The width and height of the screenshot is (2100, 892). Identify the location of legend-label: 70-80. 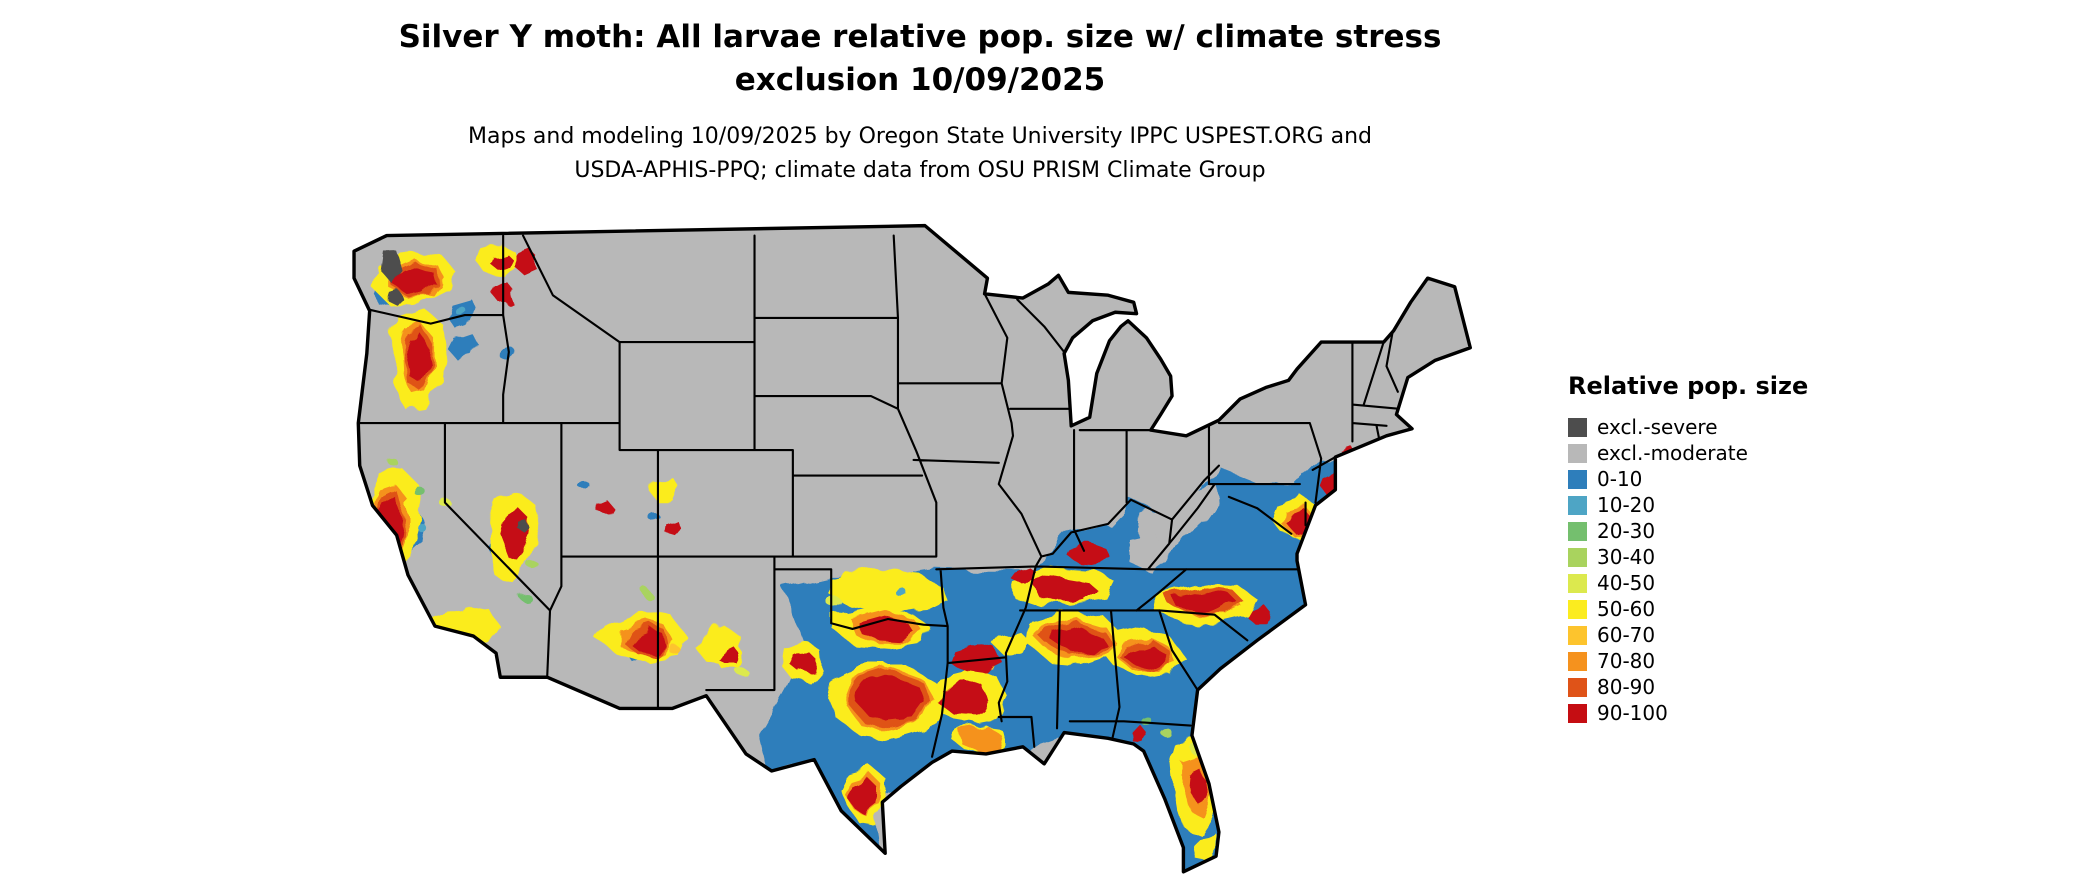
(1626, 661).